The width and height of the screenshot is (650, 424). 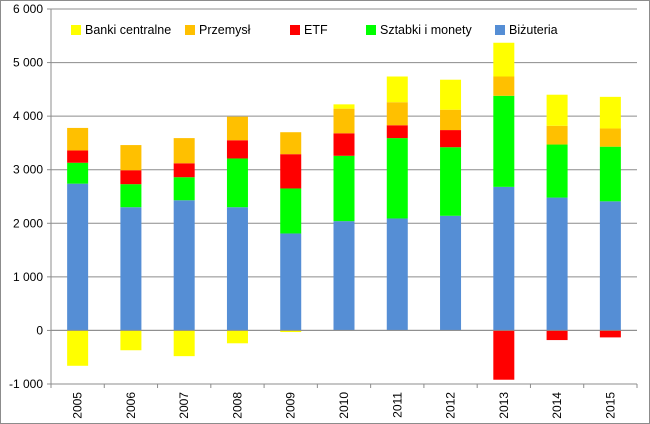 What do you see at coordinates (184, 405) in the screenshot?
I see `x-tick-label: 2007` at bounding box center [184, 405].